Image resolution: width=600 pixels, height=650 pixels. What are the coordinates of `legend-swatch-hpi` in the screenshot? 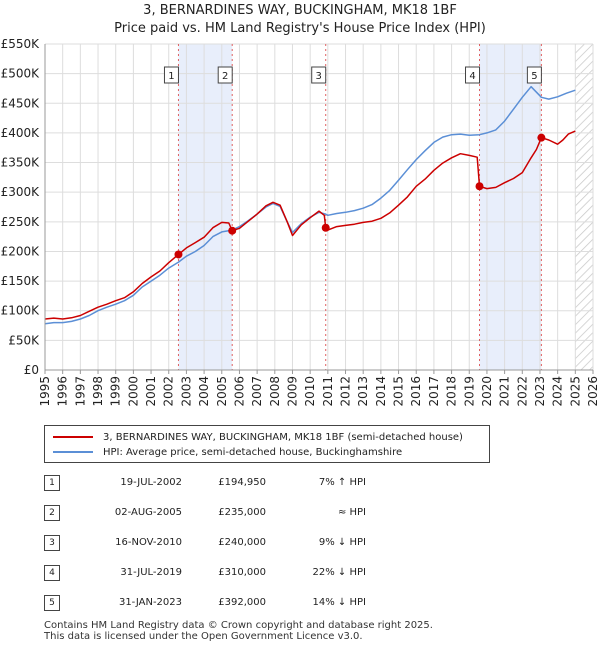 It's located at (73, 452).